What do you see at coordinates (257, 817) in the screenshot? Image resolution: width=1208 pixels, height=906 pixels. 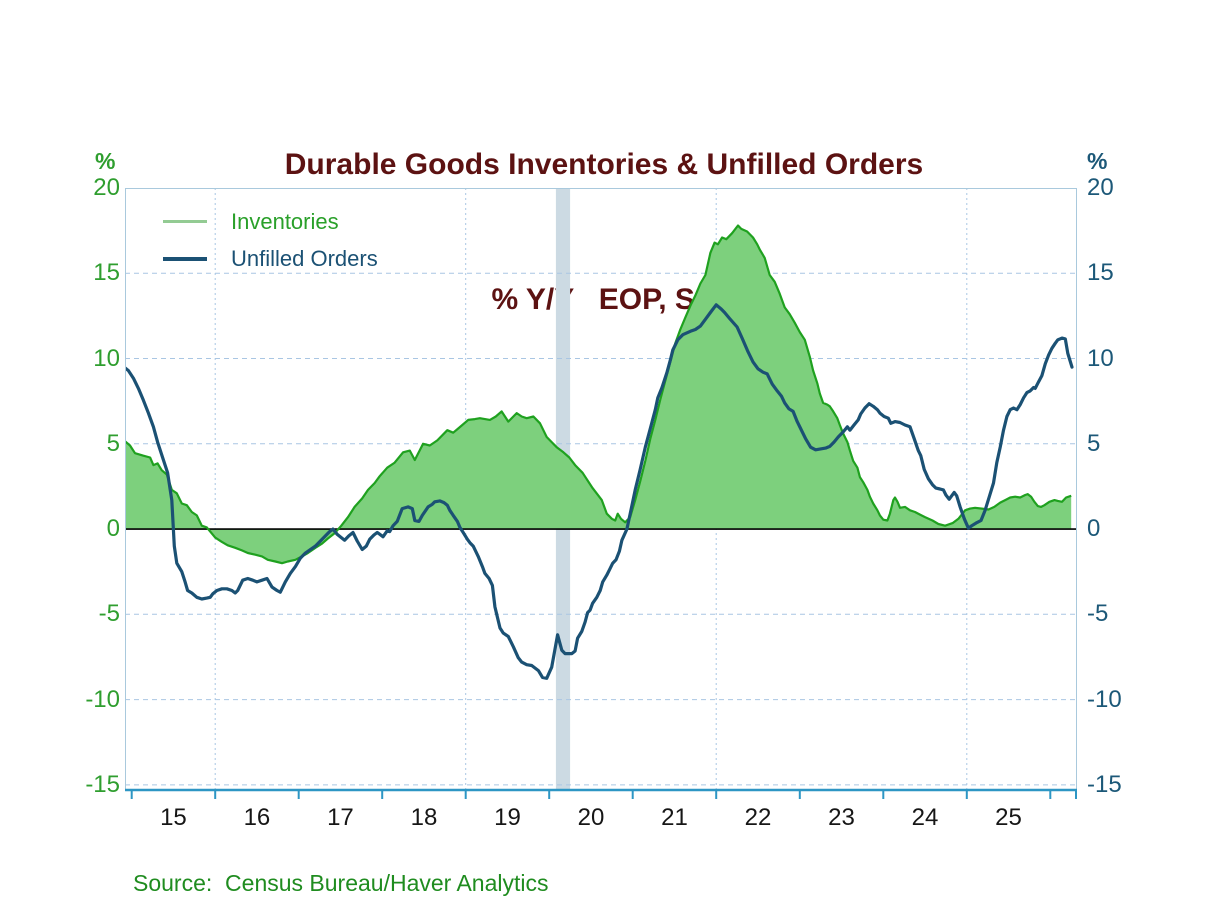 I see `x-tick-label: 16` at bounding box center [257, 817].